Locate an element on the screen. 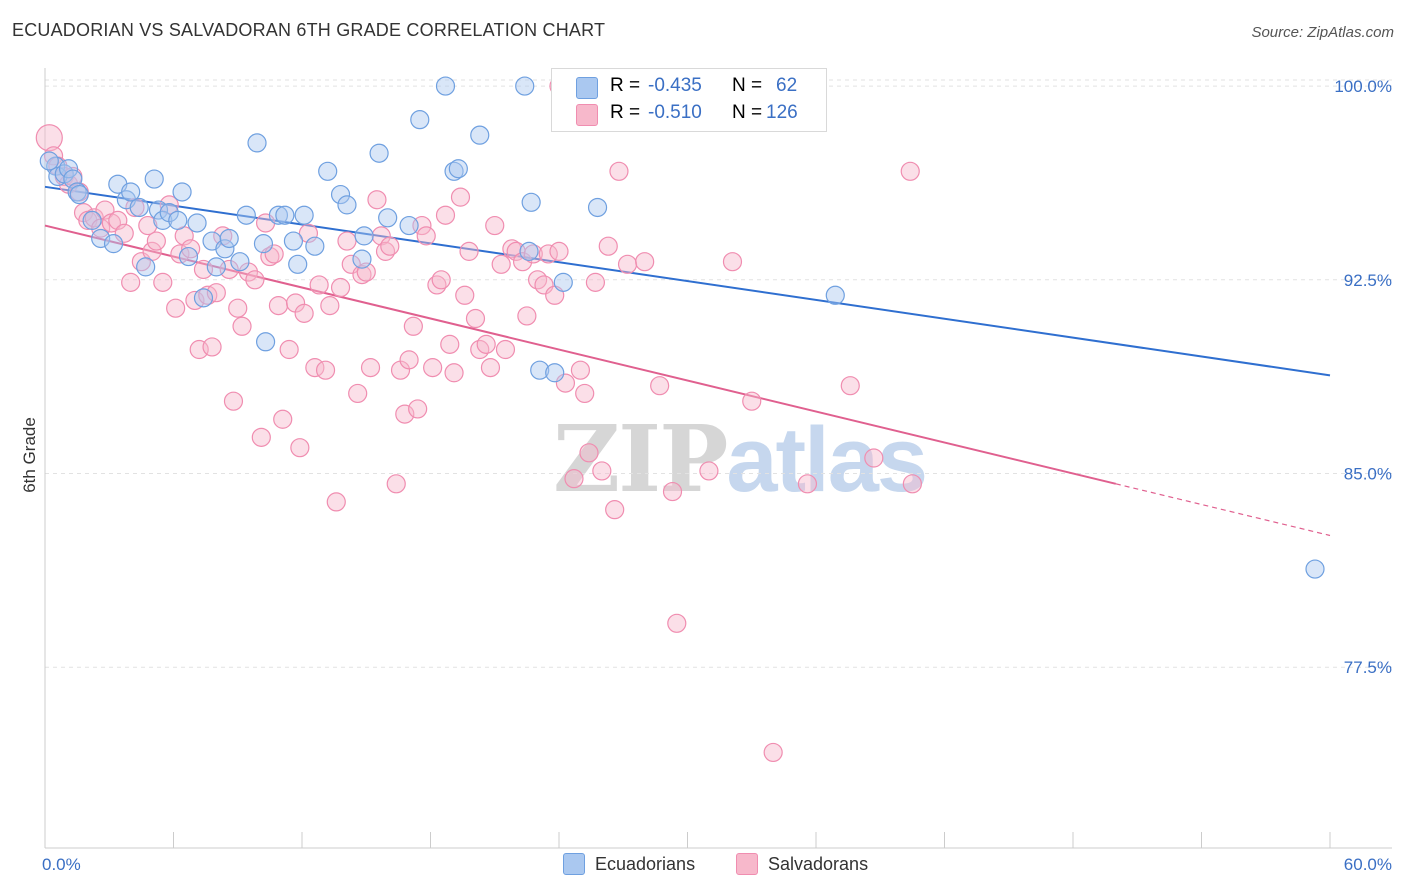  source-note: Source: ZipAtlas.com is located at coordinates (1322, 32).